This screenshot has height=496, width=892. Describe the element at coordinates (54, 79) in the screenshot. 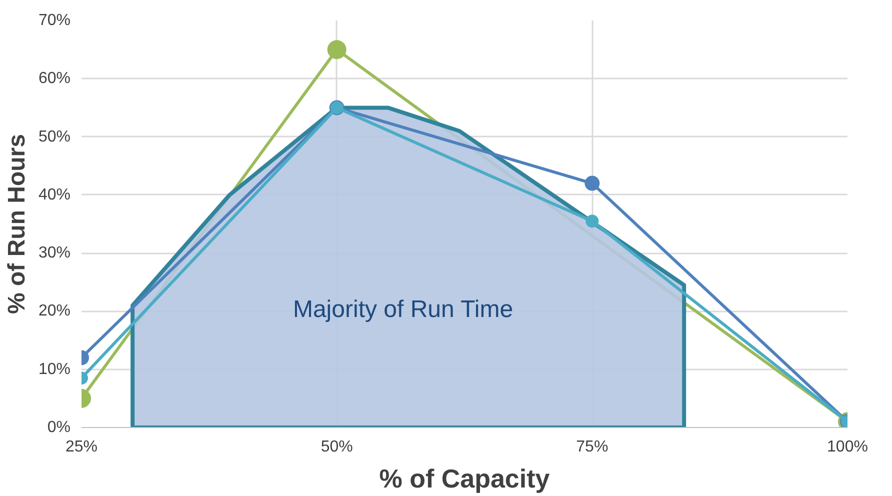

I see `y-tick-label: 60%` at that location.